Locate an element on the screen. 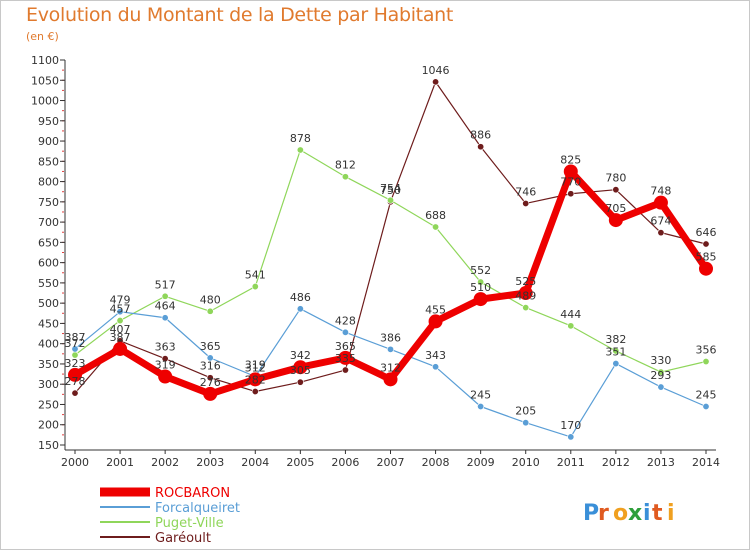  data-label: 276 is located at coordinates (210, 382).